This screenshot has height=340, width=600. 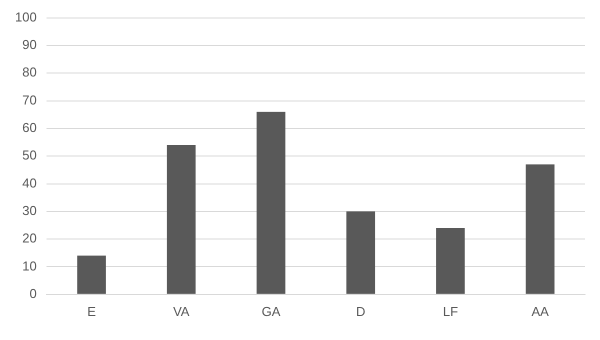 I want to click on y-tick-label: 80, so click(x=29, y=72).